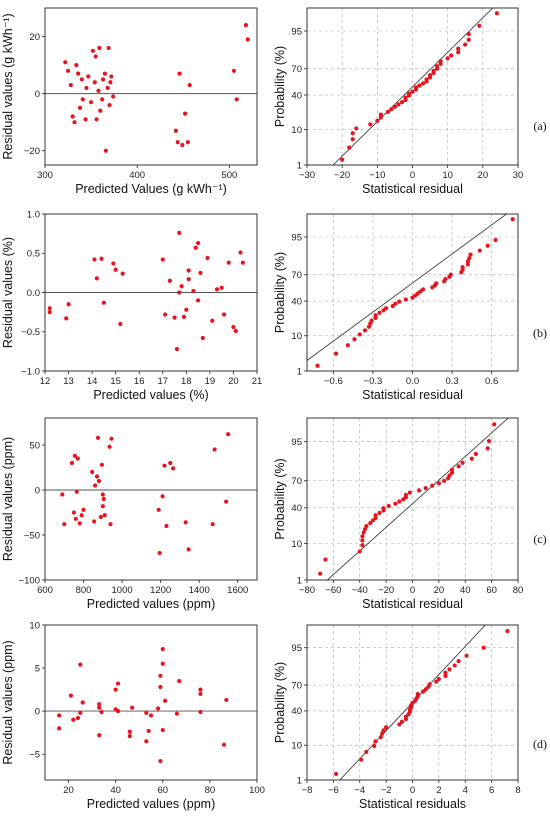 Image resolution: width=550 pixels, height=825 pixels. What do you see at coordinates (162, 790) in the screenshot?
I see `x-tick-label: 60` at bounding box center [162, 790].